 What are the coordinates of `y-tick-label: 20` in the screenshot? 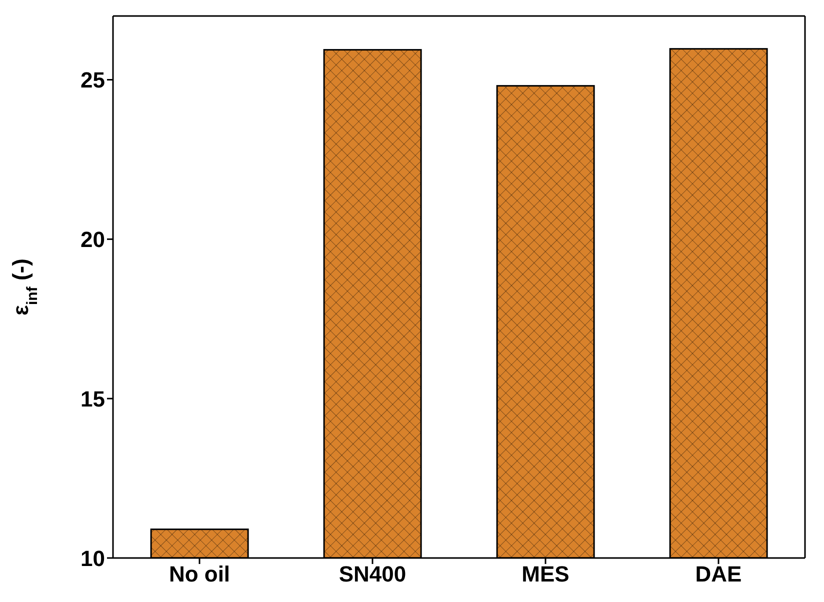 It's located at (92, 239).